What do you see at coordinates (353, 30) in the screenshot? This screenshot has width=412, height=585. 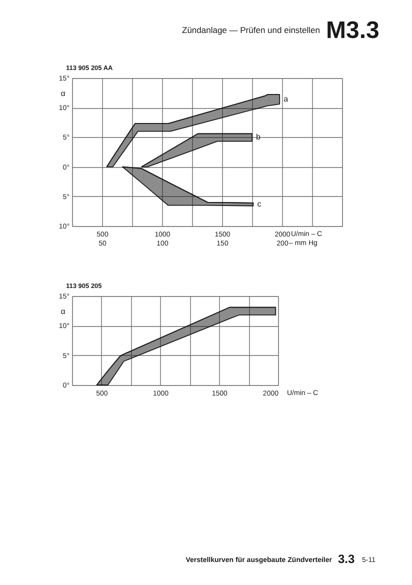 I see `text: M3.3` at bounding box center [353, 30].